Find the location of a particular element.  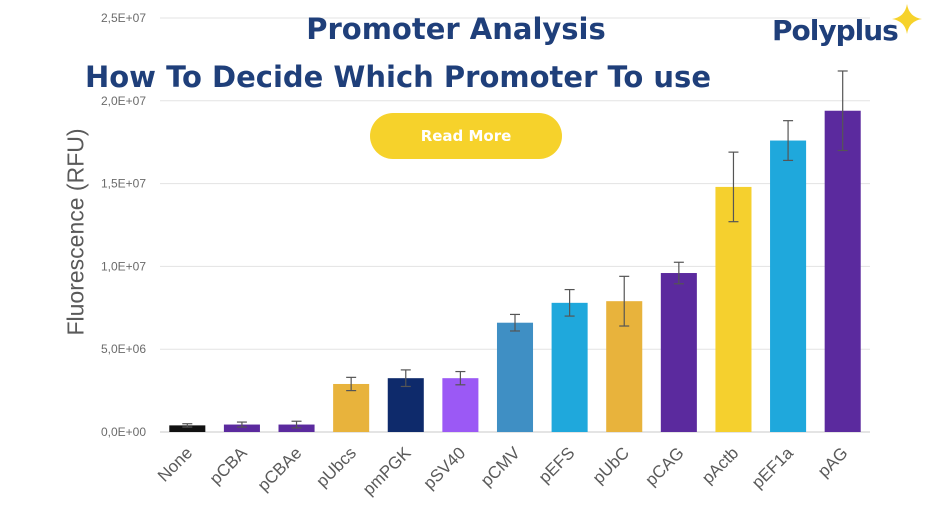

x-tick-label: pActb is located at coordinates (720, 465).